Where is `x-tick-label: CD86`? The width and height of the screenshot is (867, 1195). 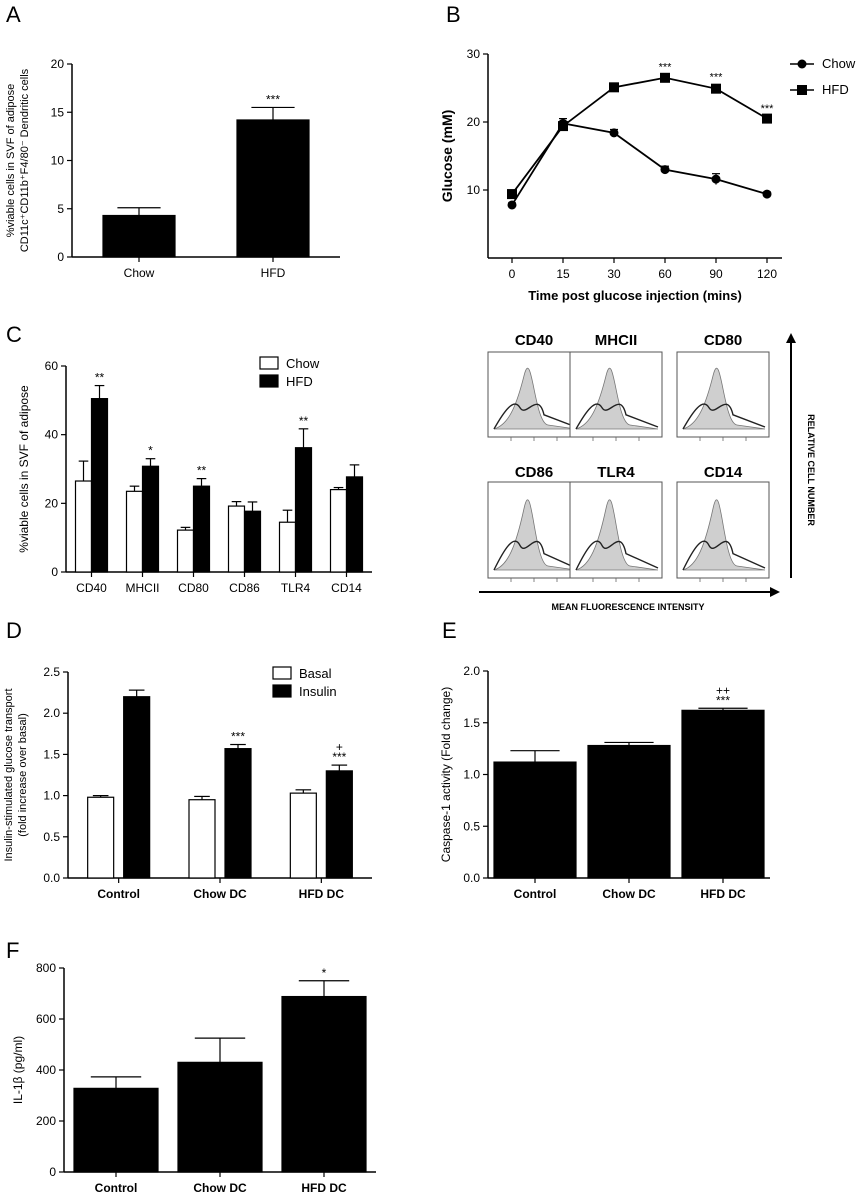 x-tick-label: CD86 is located at coordinates (244, 588).